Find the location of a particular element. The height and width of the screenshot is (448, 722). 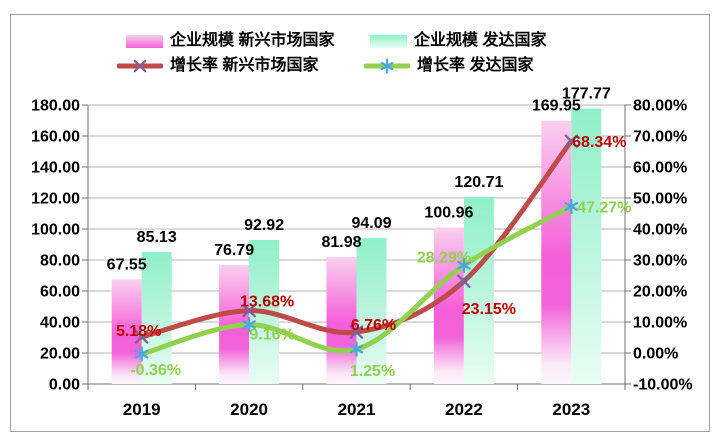

y-axis-tick-label-left: 100.00 is located at coordinates (55, 230).